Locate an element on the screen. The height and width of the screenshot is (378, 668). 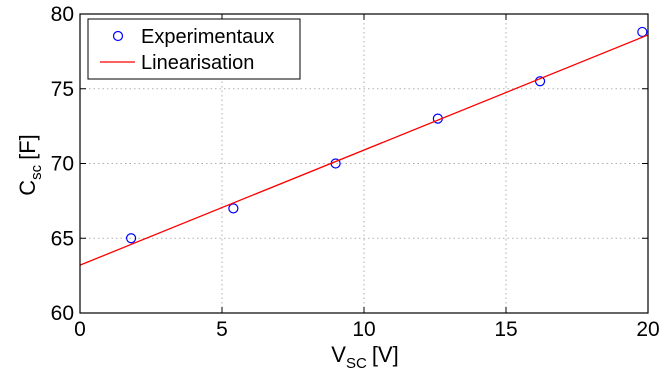
x-tick-label: 0 is located at coordinates (80, 329).